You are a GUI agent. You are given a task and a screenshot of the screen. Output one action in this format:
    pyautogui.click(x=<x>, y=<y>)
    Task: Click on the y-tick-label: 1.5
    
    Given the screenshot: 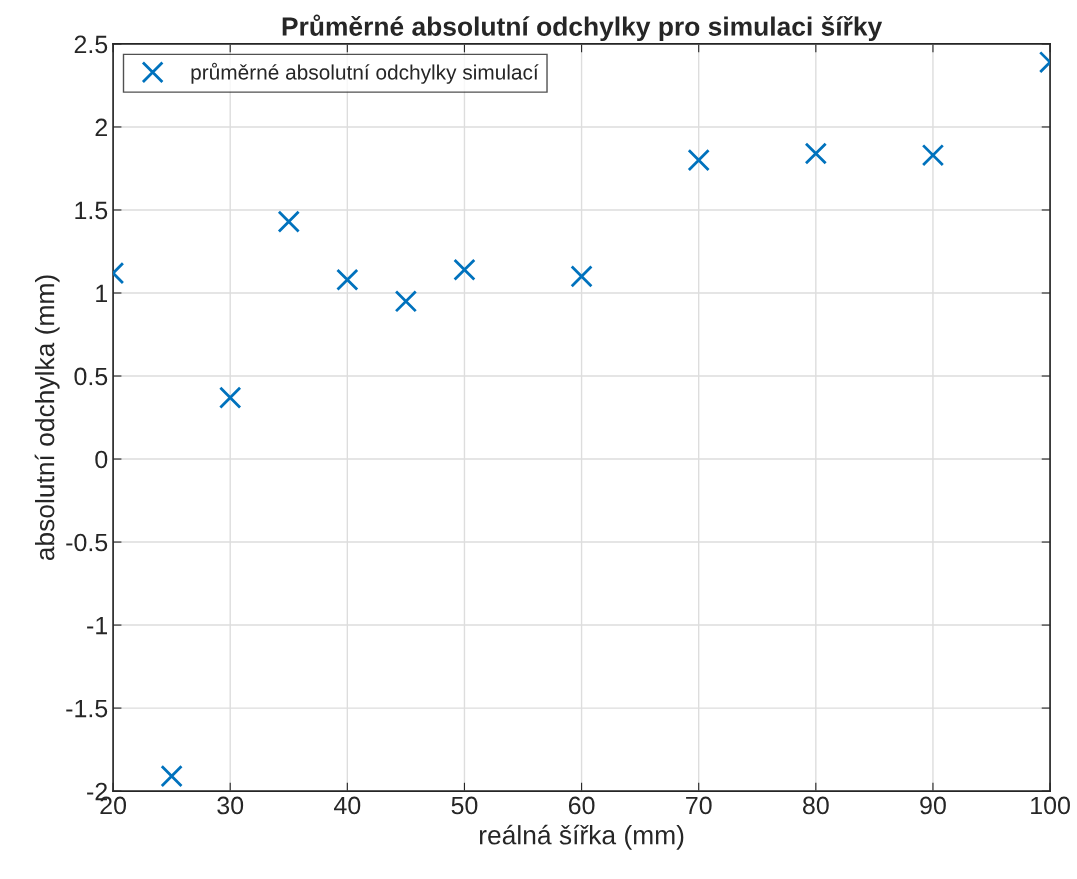 What is the action you would take?
    pyautogui.click(x=91, y=210)
    